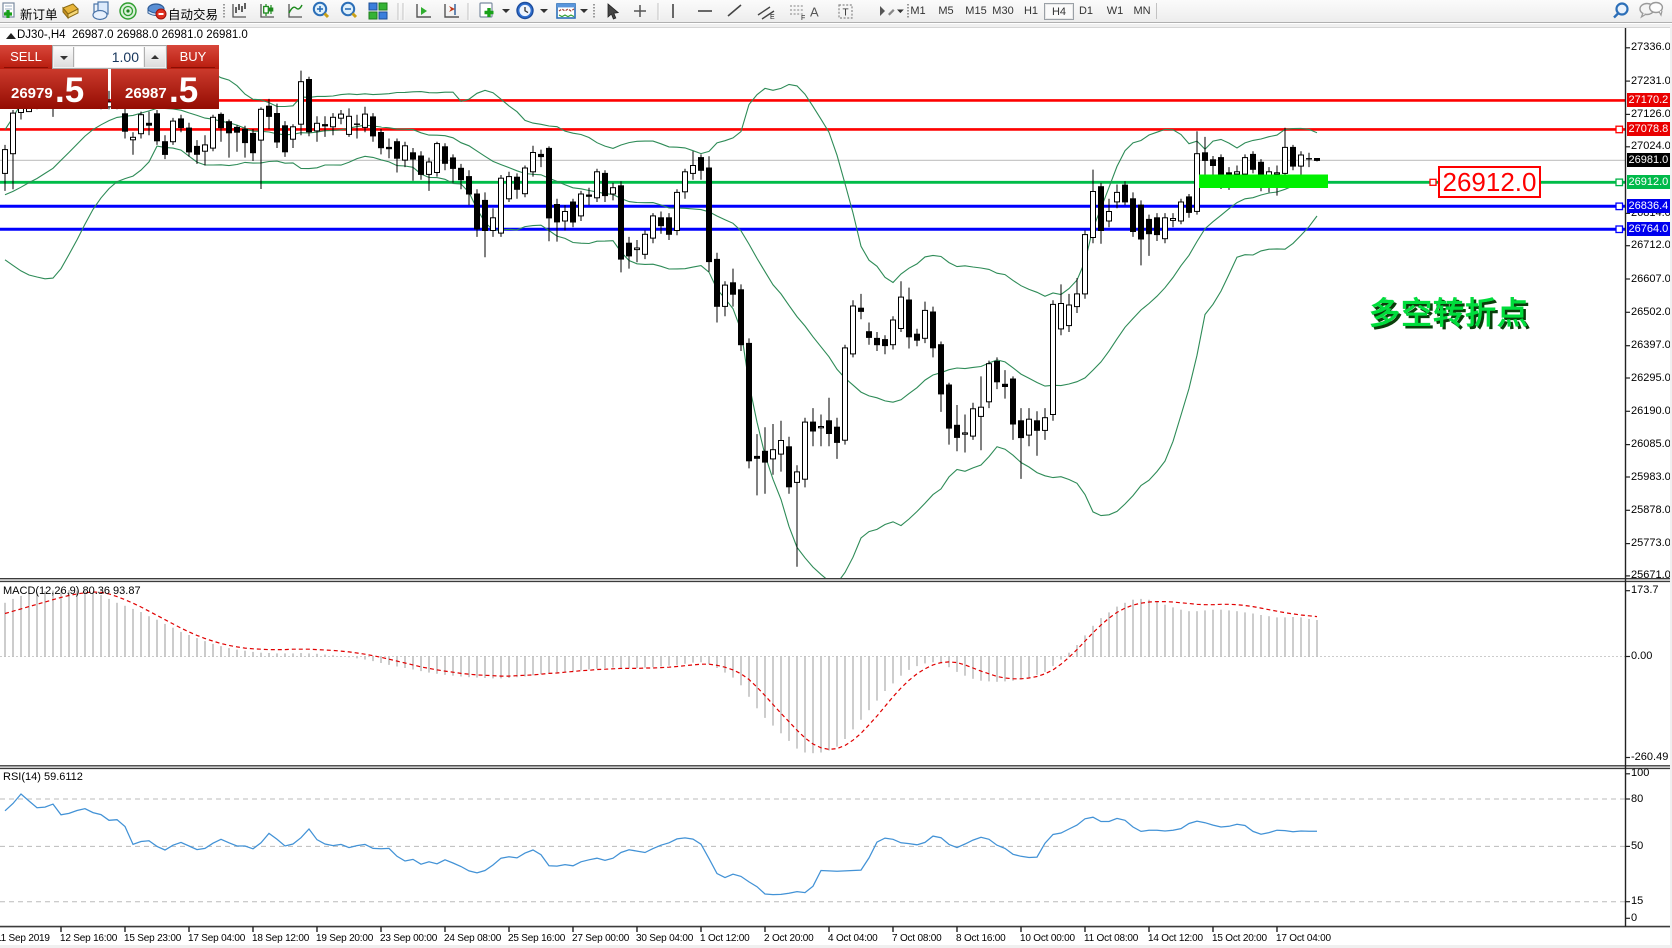 The height and width of the screenshot is (948, 1672). What do you see at coordinates (803, 18) in the screenshot?
I see `svg-text: F` at bounding box center [803, 18].